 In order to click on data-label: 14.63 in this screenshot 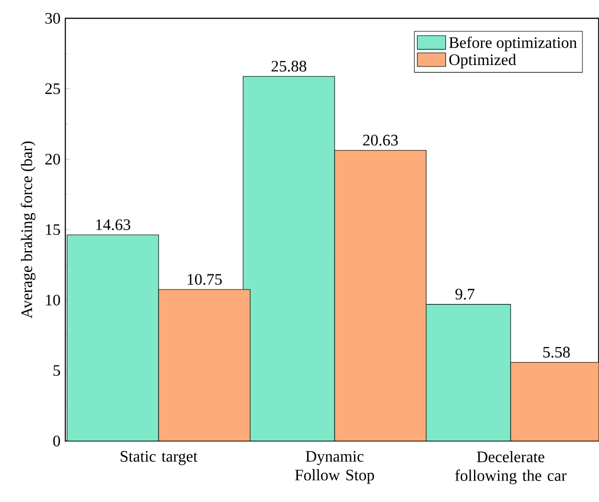, I will do `click(113, 224)`.